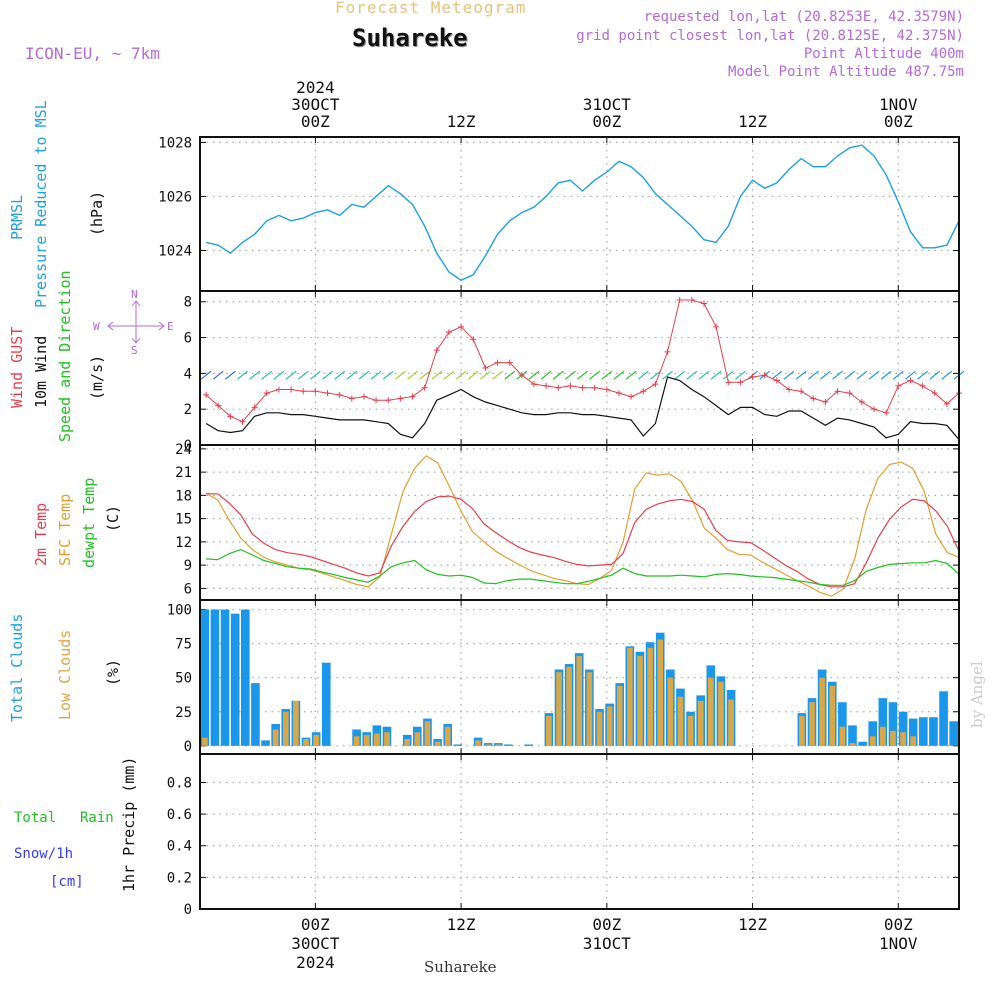 The image size is (1000, 1000). Describe the element at coordinates (752, 924) in the screenshot. I see `time-label-bottom: 12Z` at that location.